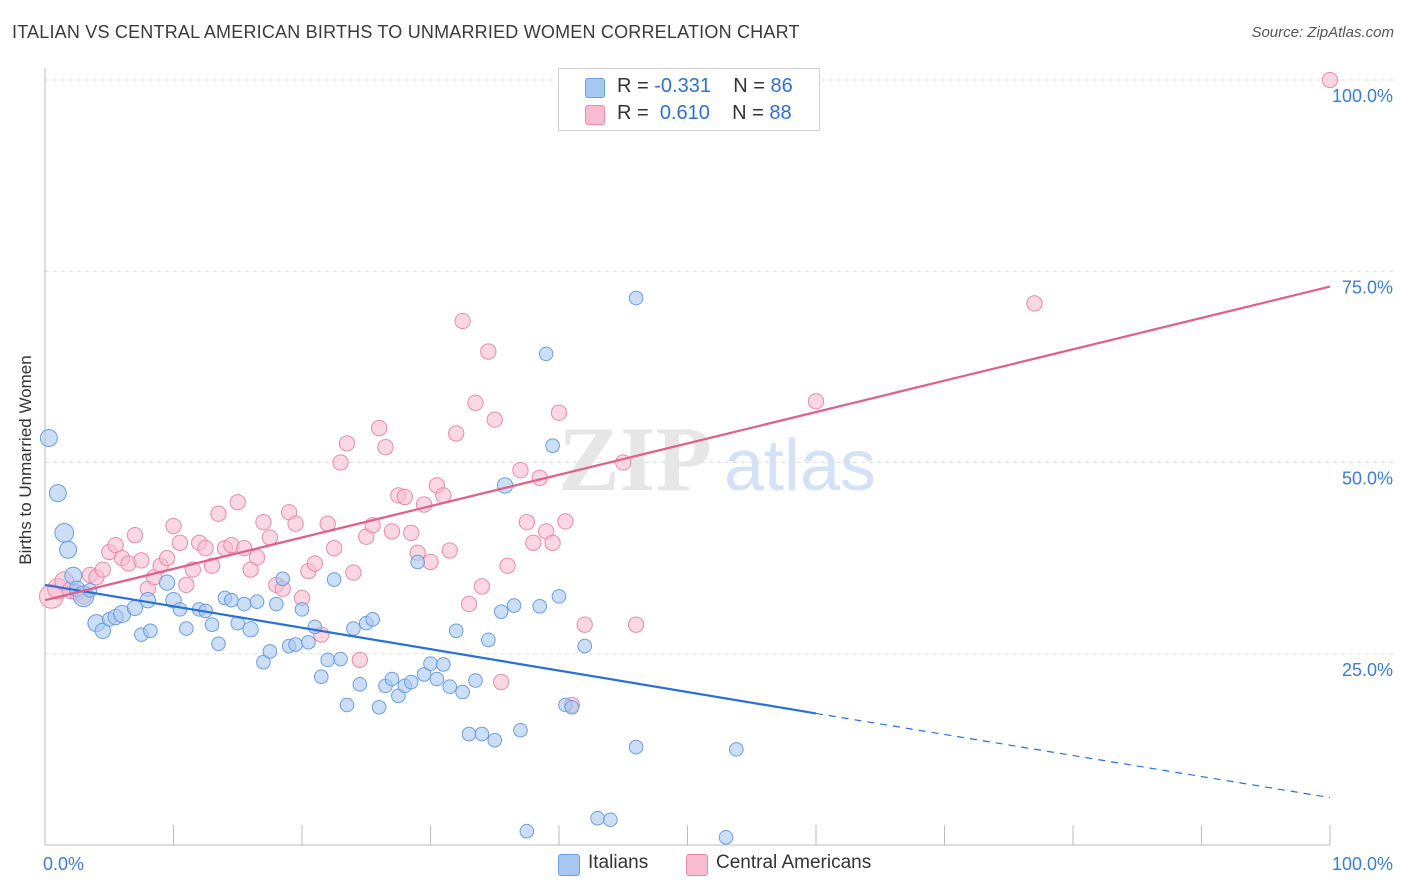  What do you see at coordinates (1073, 755) in the screenshot?
I see `italians-trend-extension` at bounding box center [1073, 755].